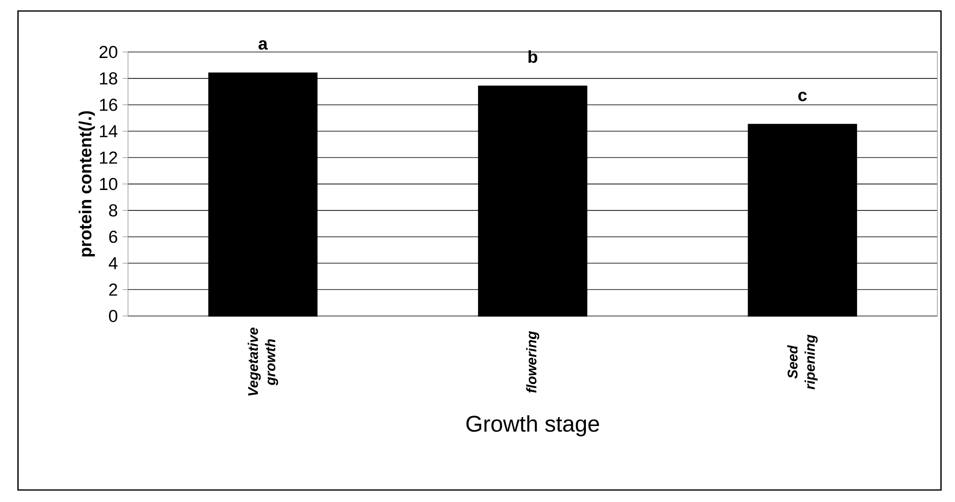 This screenshot has height=502, width=955. What do you see at coordinates (109, 52) in the screenshot?
I see `y-tick-label: 20` at bounding box center [109, 52].